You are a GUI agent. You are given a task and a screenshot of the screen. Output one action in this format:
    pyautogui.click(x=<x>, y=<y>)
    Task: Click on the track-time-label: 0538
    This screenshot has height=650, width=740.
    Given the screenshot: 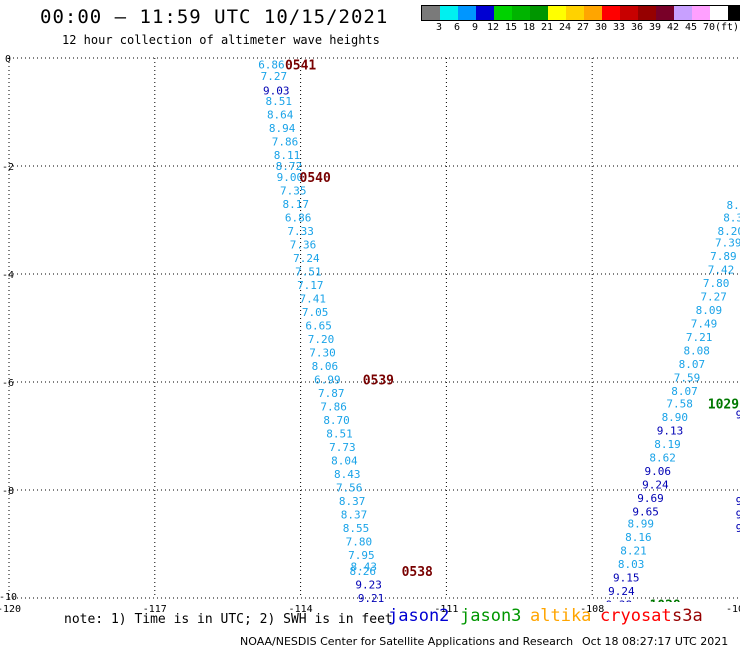 What is the action you would take?
    pyautogui.click(x=417, y=572)
    